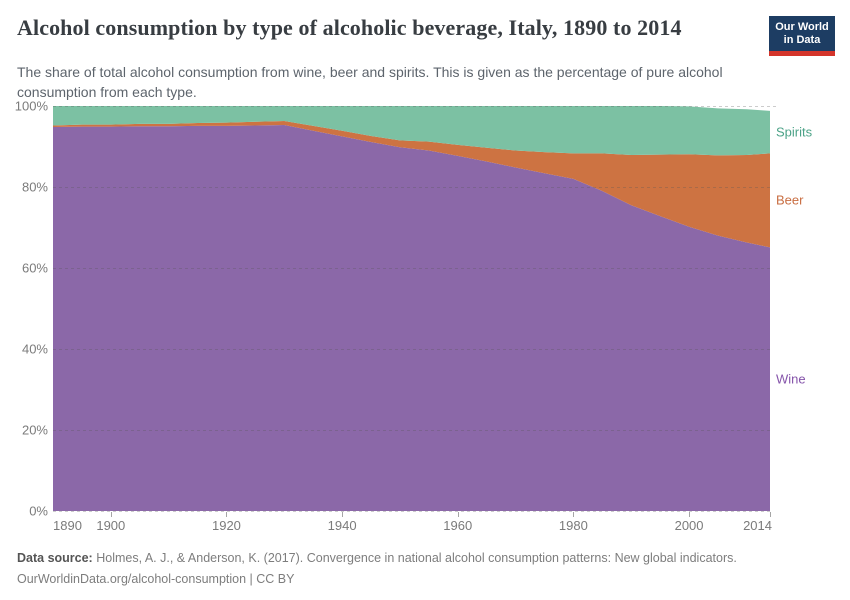 The image size is (850, 600). What do you see at coordinates (790, 200) in the screenshot?
I see `series-label-beer: Beer` at bounding box center [790, 200].